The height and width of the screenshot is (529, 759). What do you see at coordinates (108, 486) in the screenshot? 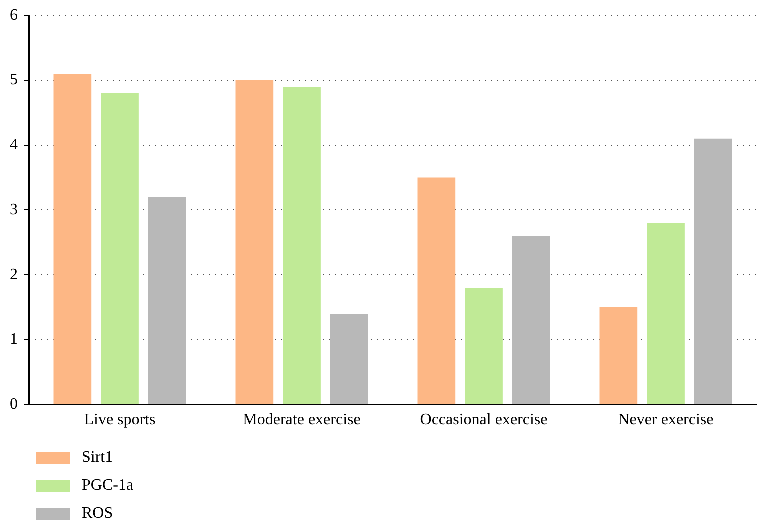
I see `legend-label: PGC-1a` at bounding box center [108, 486].